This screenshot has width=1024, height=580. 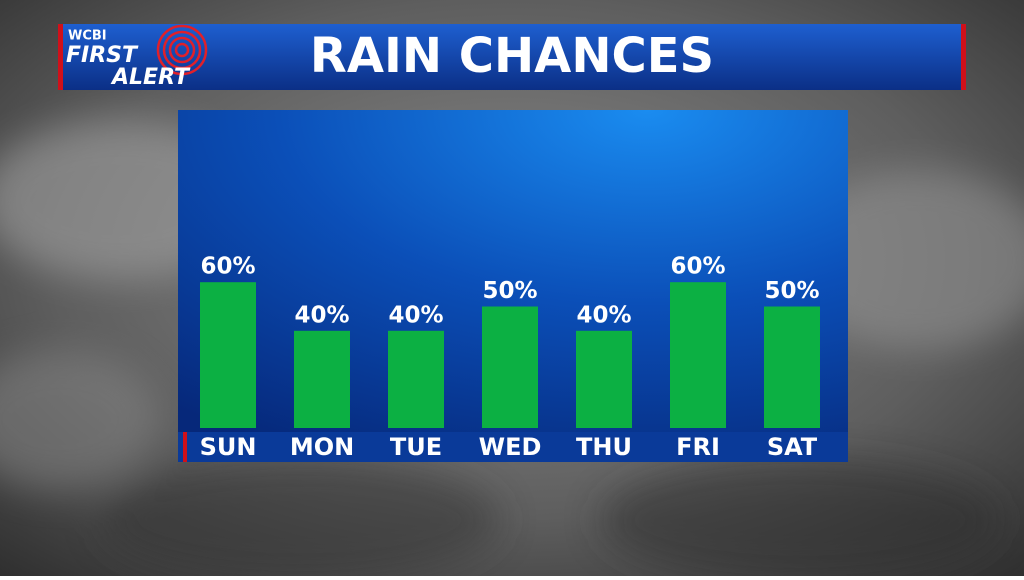 I want to click on label-strip, so click(x=513, y=447).